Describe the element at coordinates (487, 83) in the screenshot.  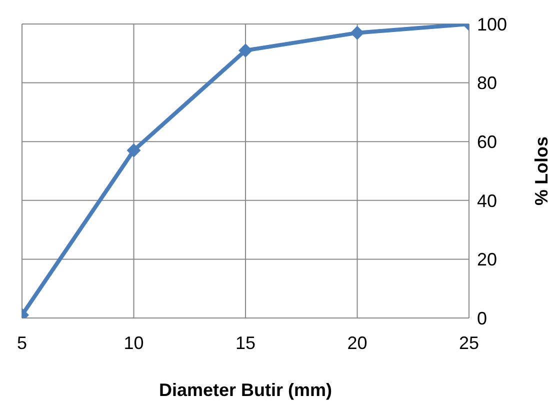
I see `y-tick-label: 80` at that location.